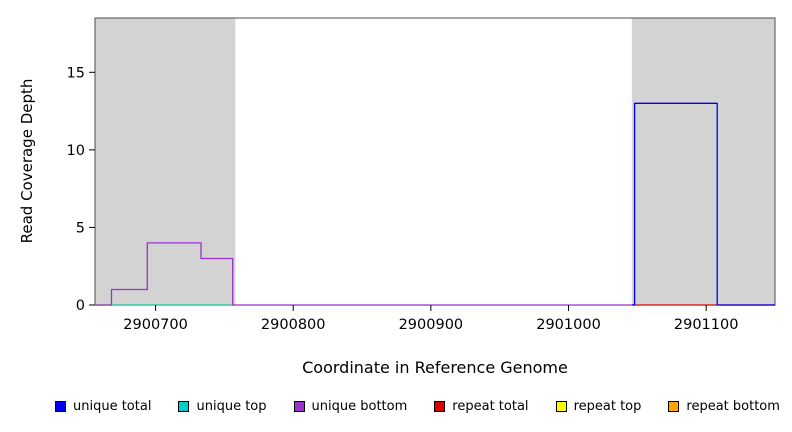 This screenshot has width=792, height=432. Describe the element at coordinates (60, 406) in the screenshot. I see `legend-swatch-unique-total` at that location.